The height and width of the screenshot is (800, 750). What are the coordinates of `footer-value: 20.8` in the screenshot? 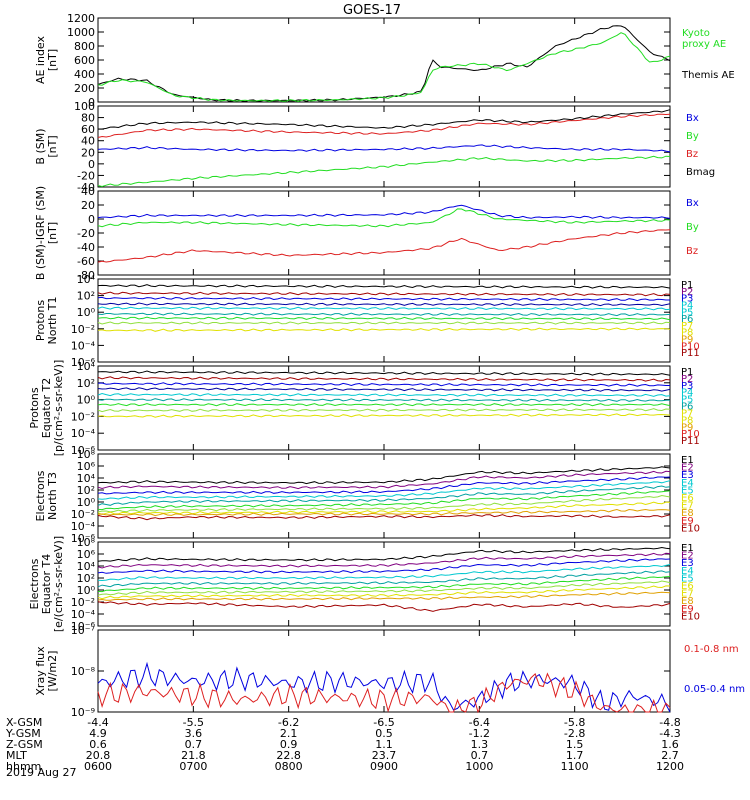 It's located at (98, 755).